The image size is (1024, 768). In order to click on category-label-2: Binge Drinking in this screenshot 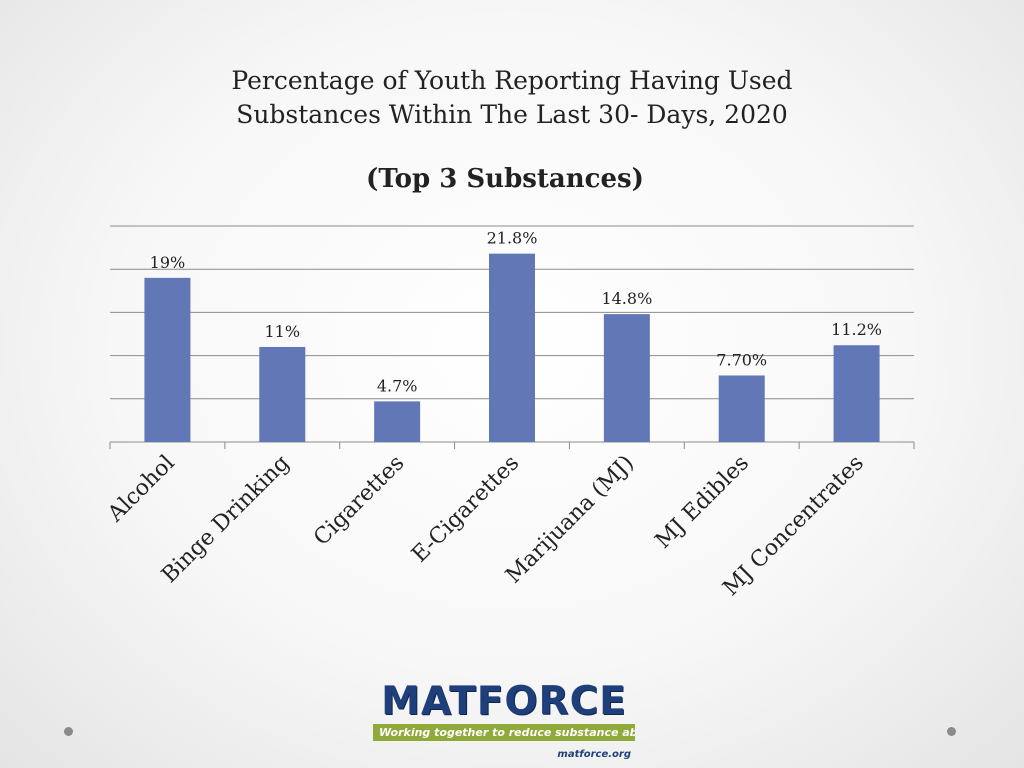, I will do `click(225, 519)`.